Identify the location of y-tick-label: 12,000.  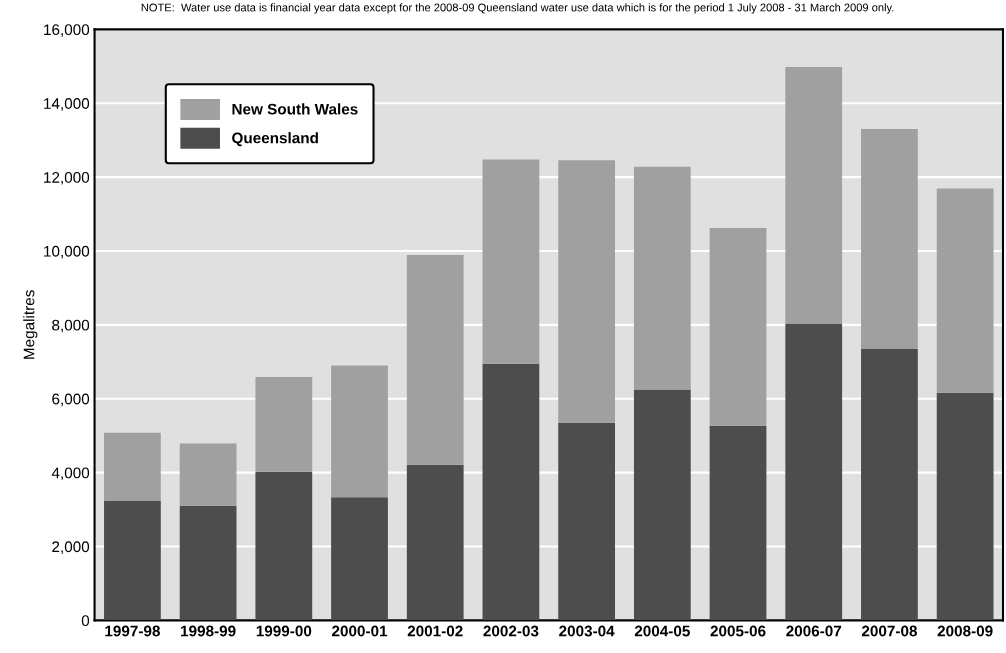
(67, 178).